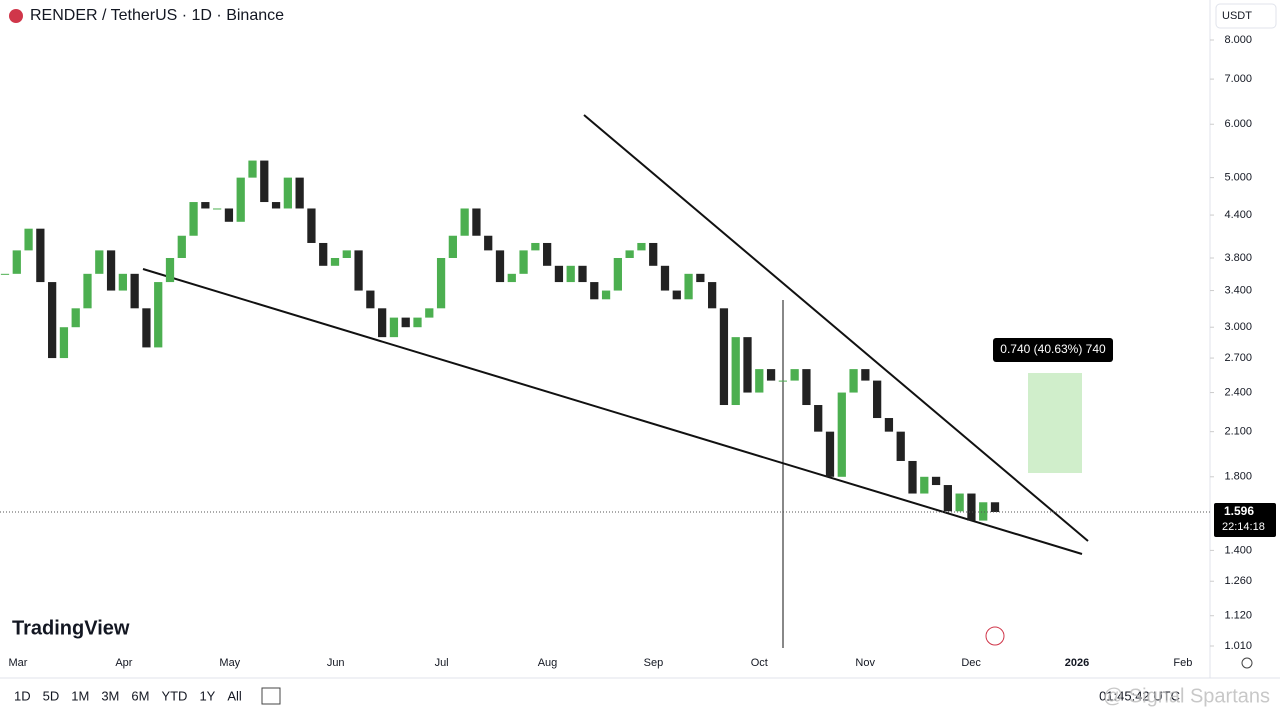  What do you see at coordinates (271, 696) in the screenshot?
I see `date-range-icon` at bounding box center [271, 696].